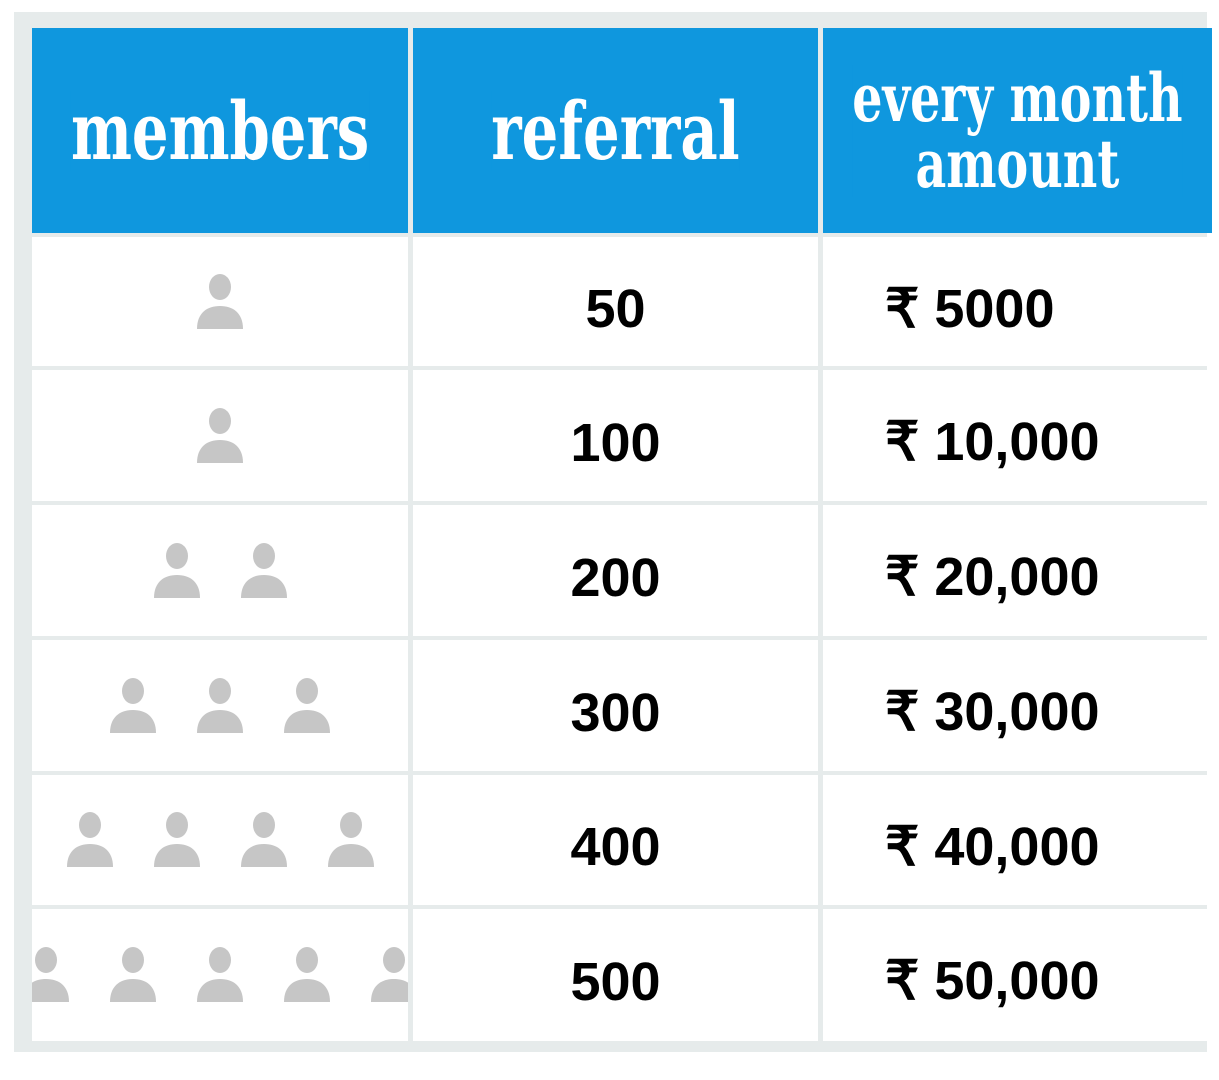  I want to click on amount-cell: ₹ 5000, so click(1017, 301).